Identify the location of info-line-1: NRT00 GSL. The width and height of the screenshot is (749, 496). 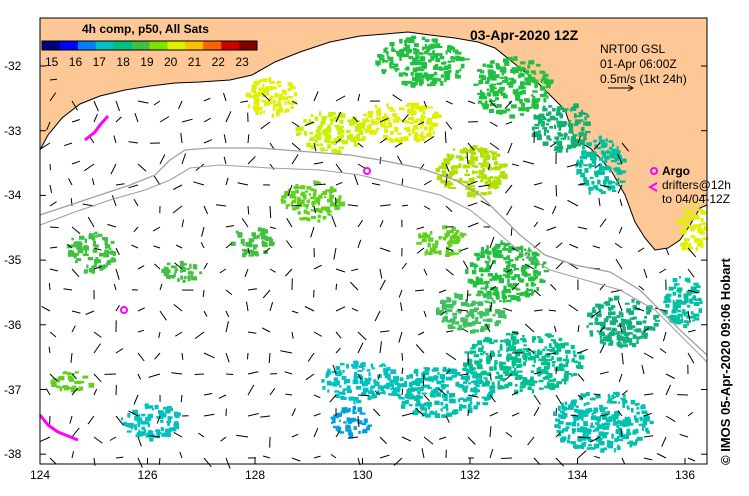
(633, 49).